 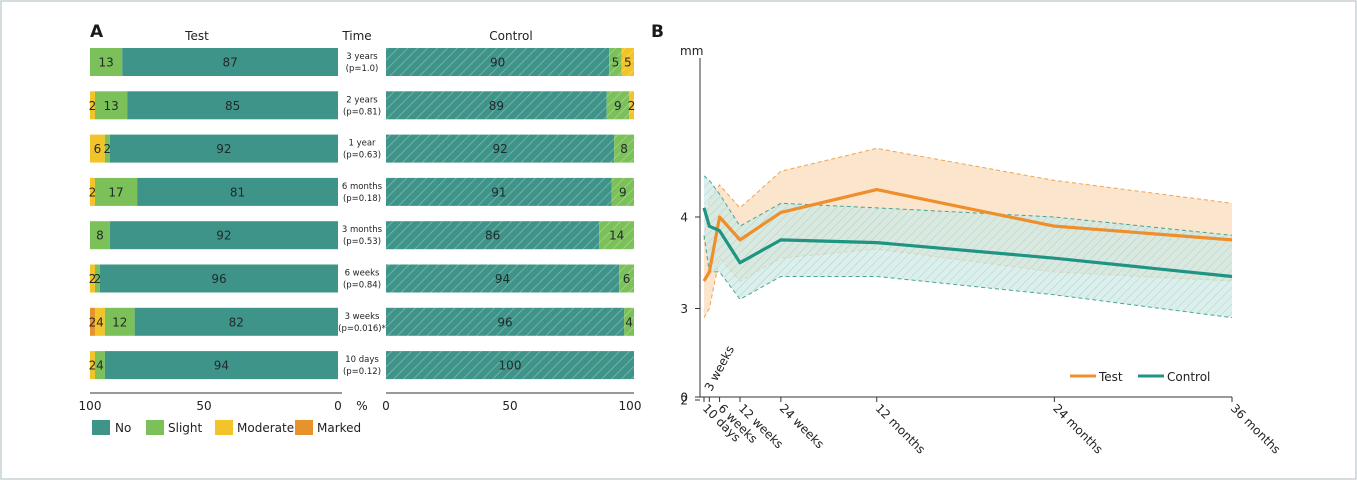 What do you see at coordinates (362, 199) in the screenshot?
I see `p-value-label: (p=0.18)` at bounding box center [362, 199].